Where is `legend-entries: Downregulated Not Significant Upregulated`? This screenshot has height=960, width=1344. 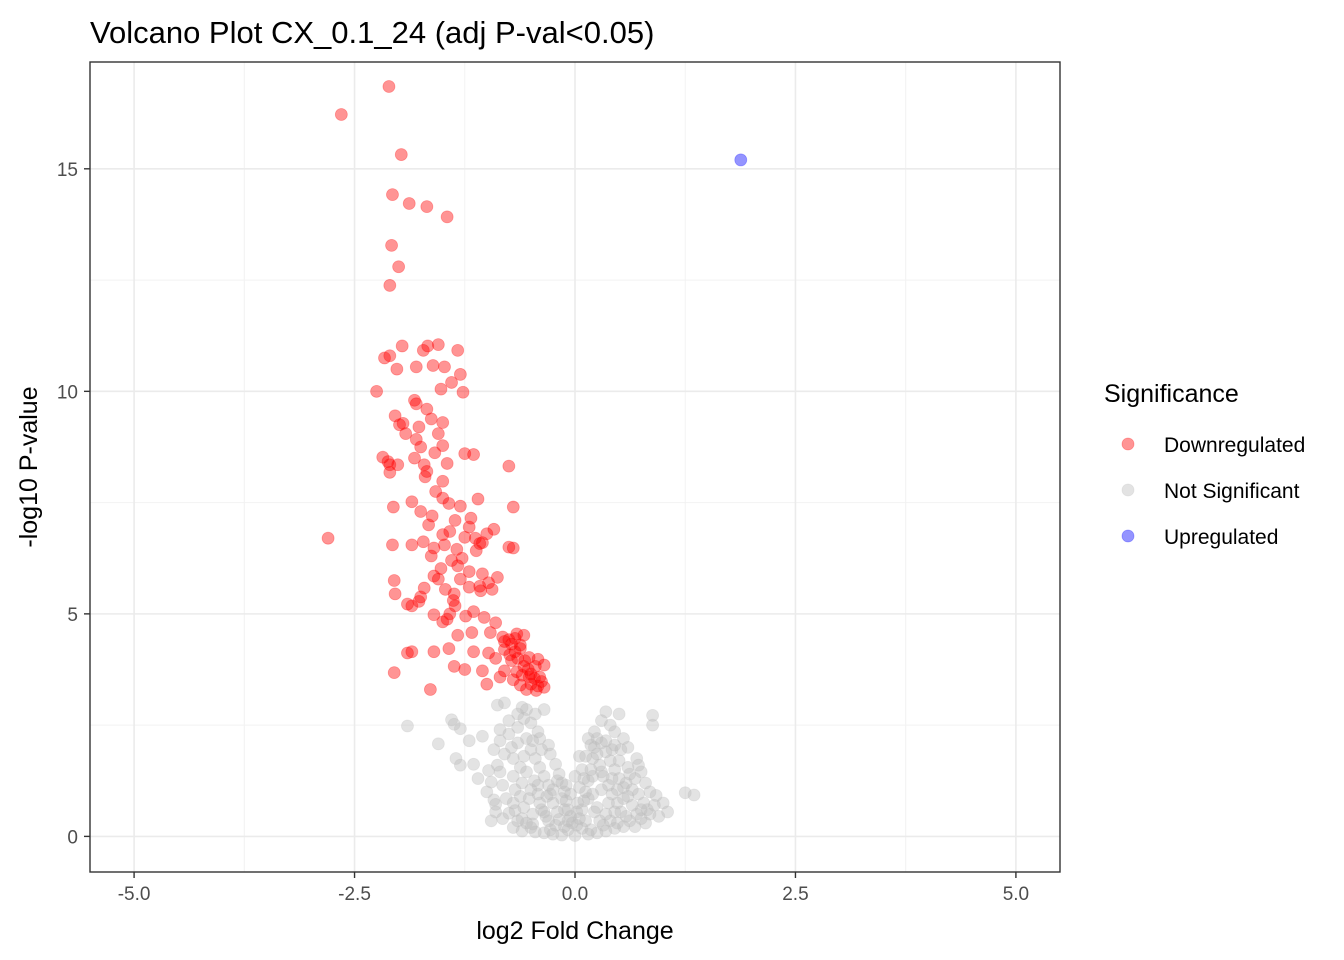
legend-entries: Downregulated Not Significant Upregulated is located at coordinates (1213, 491).